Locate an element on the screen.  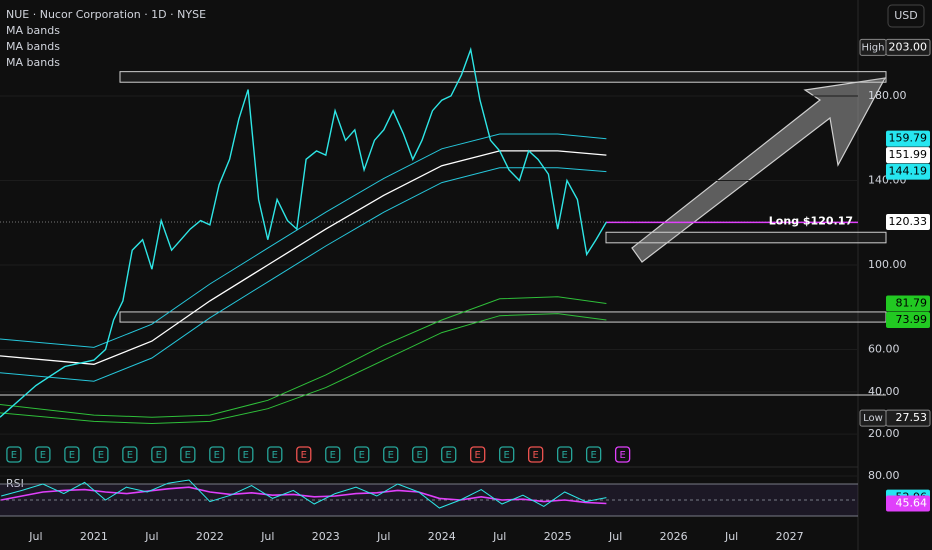
price-label: 203.00 is located at coordinates (908, 46).